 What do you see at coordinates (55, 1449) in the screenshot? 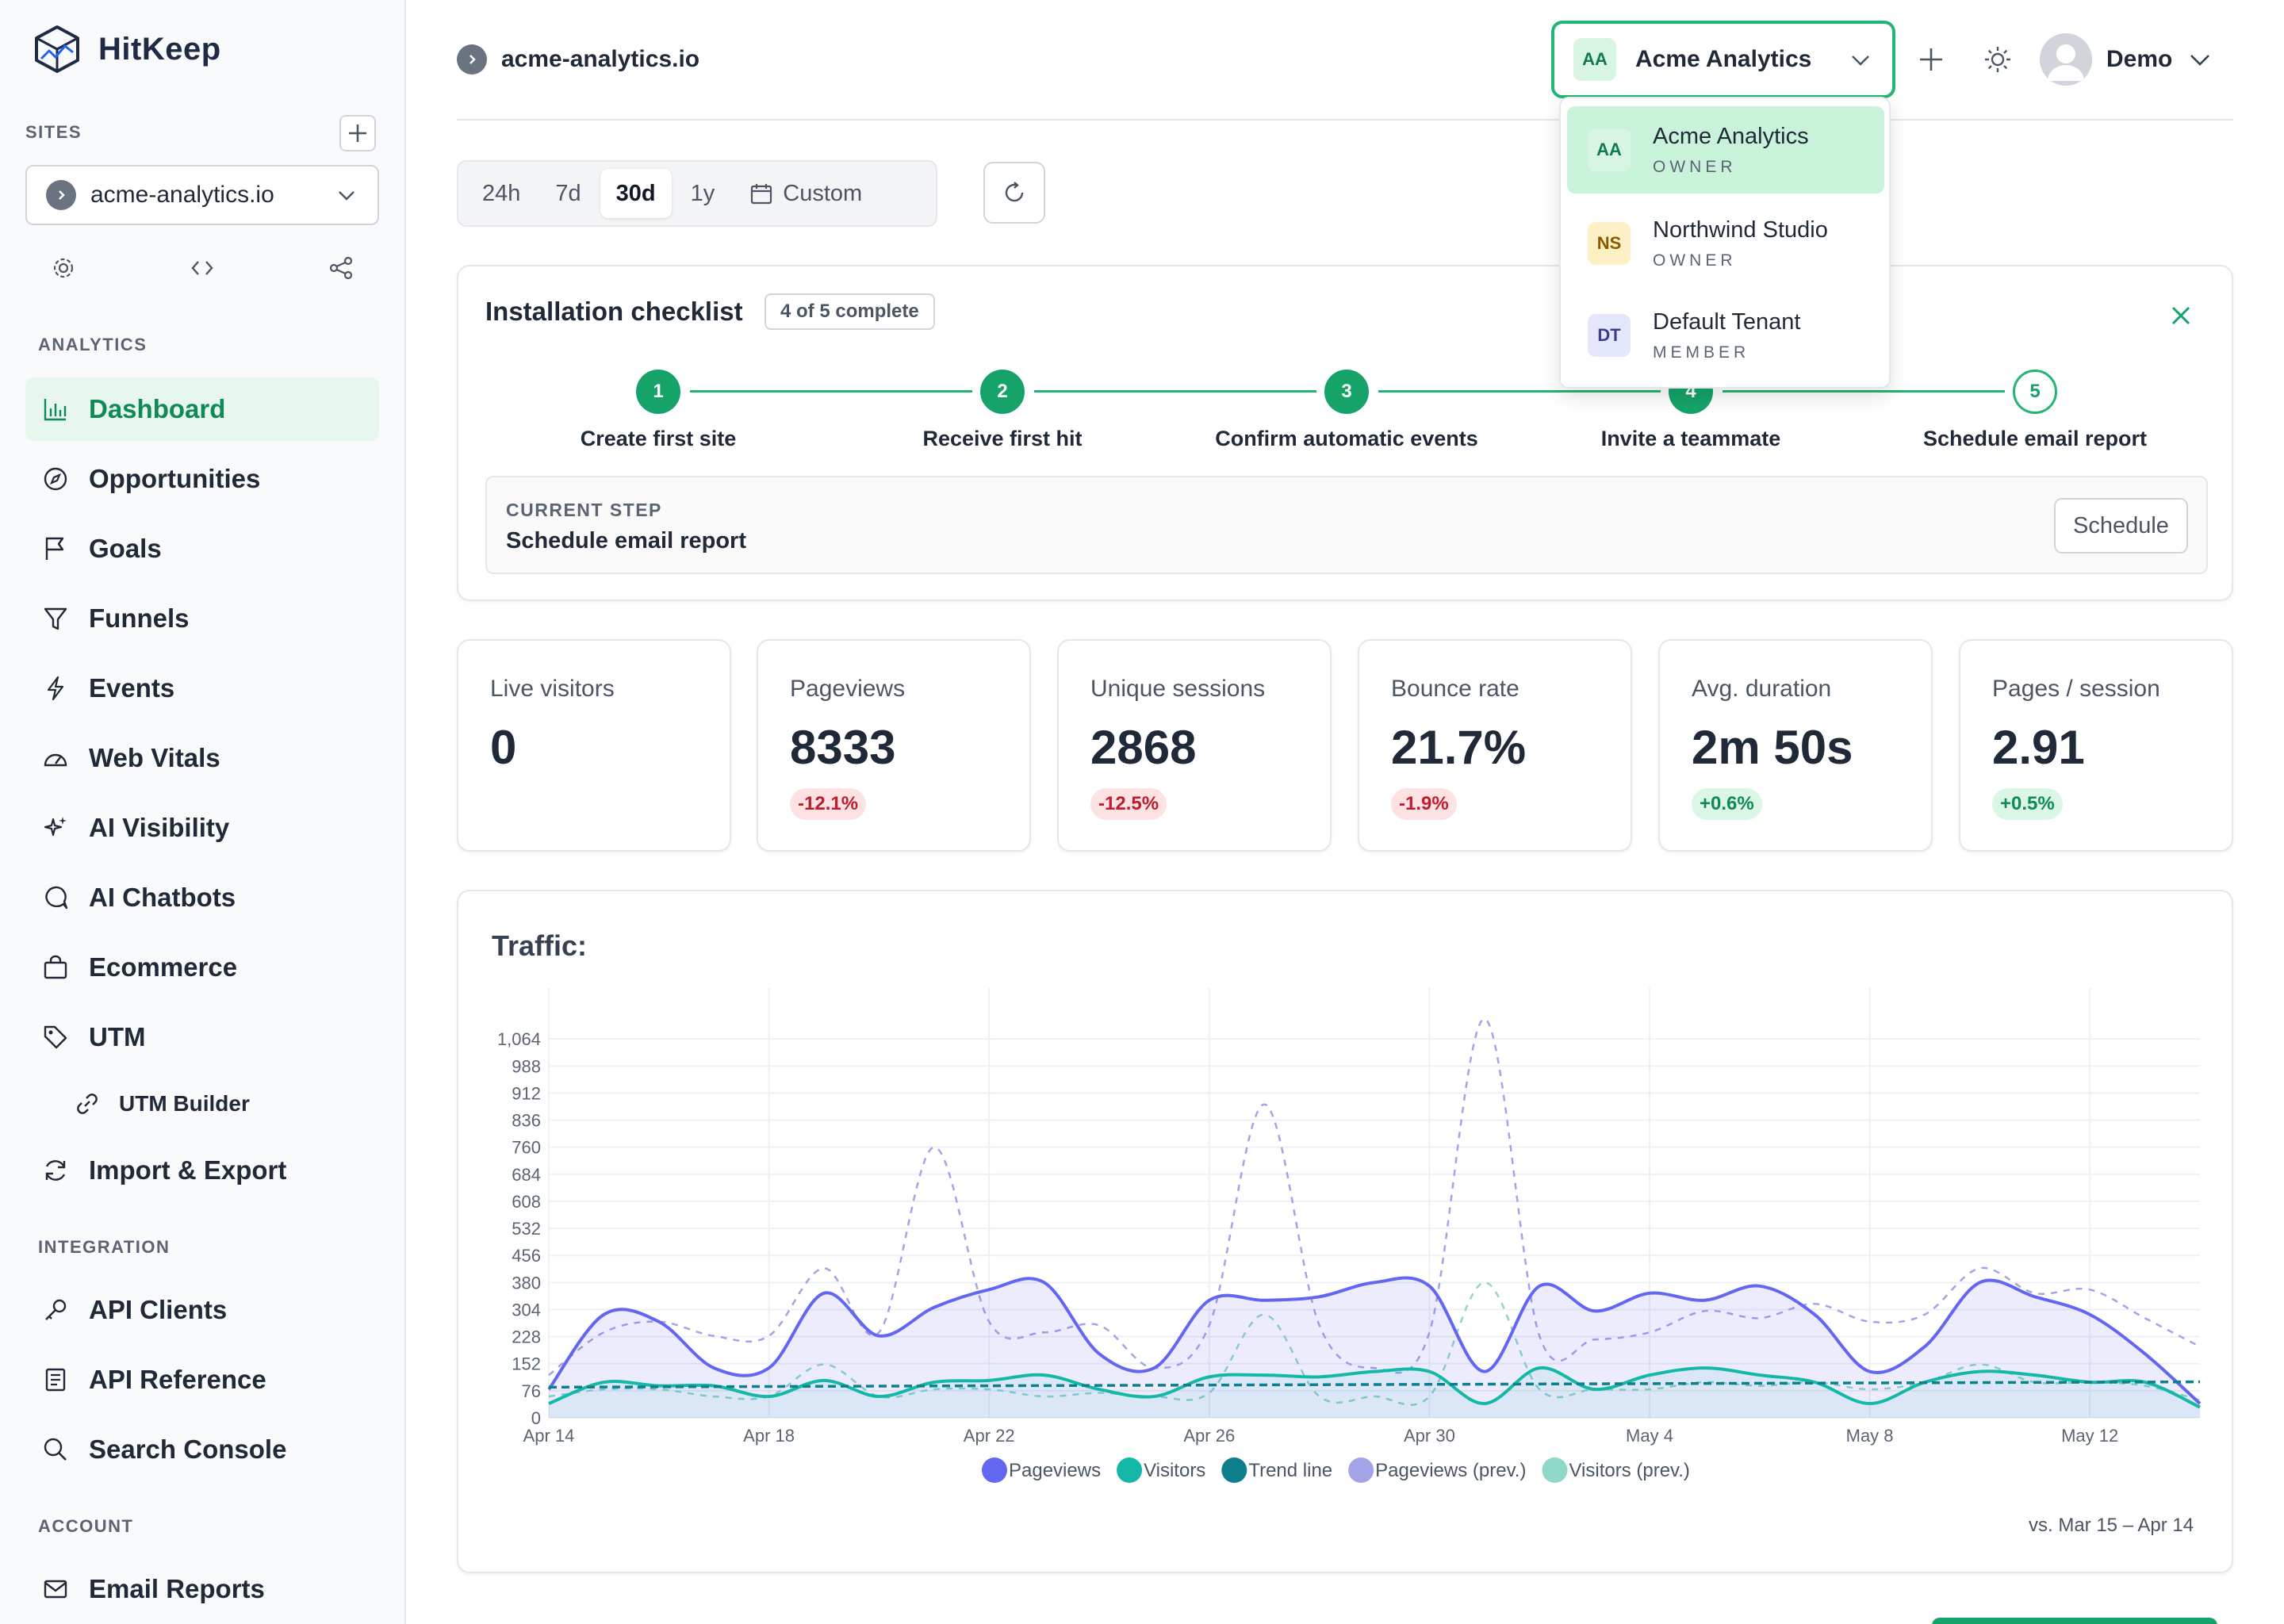
I see `search-icon` at bounding box center [55, 1449].